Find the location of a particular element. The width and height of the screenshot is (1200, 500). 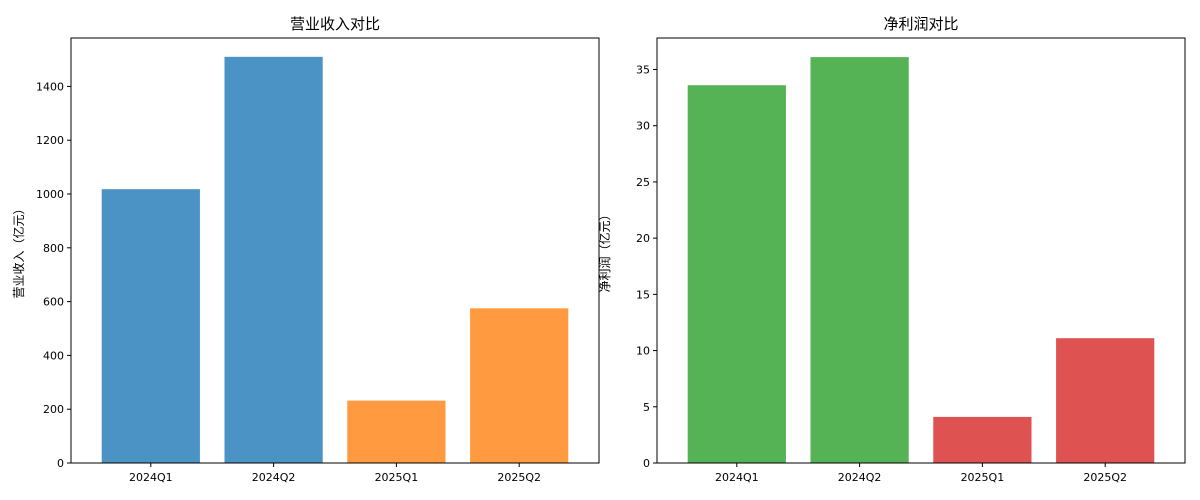

revenue-y-tick-label: 1000 is located at coordinates (50, 194).